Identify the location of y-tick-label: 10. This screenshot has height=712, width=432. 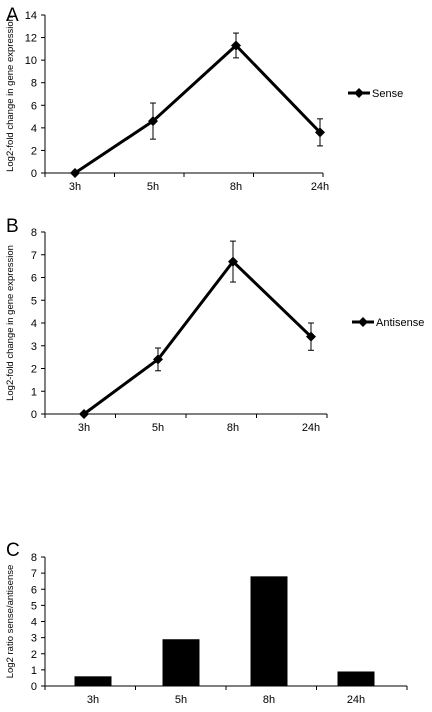
(31, 61).